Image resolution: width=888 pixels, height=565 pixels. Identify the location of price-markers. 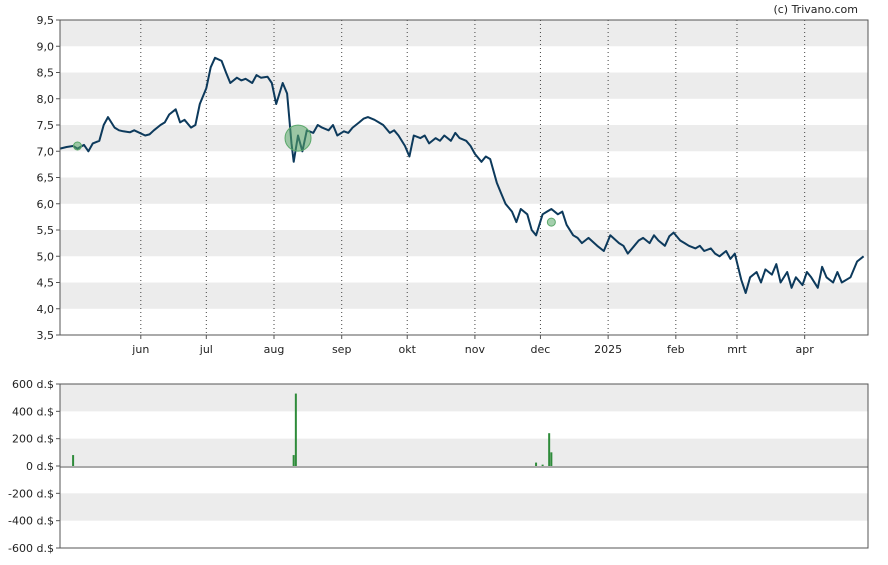
(314, 175).